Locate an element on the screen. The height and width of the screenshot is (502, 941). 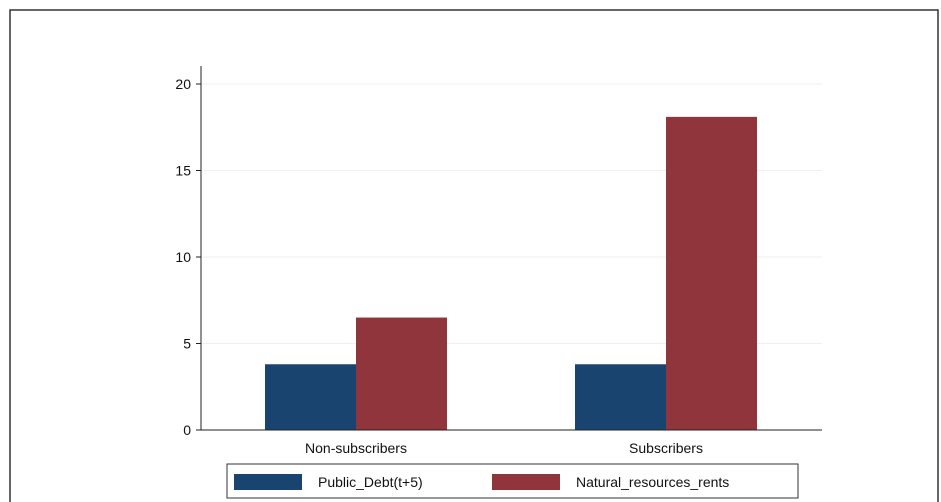
y-tick-label: 15 is located at coordinates (183, 171).